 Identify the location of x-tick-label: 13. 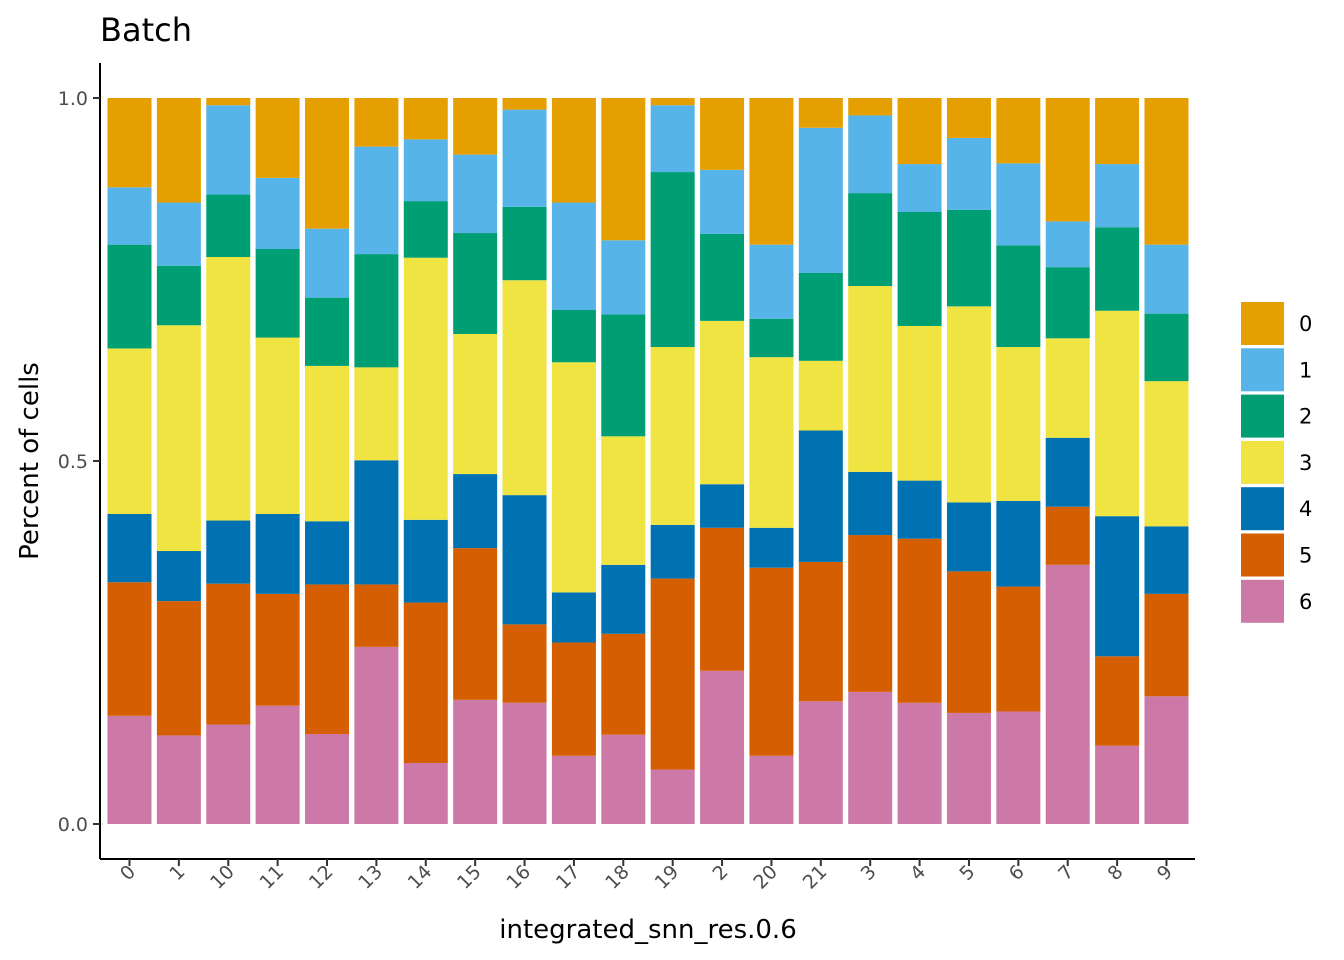
(370, 877).